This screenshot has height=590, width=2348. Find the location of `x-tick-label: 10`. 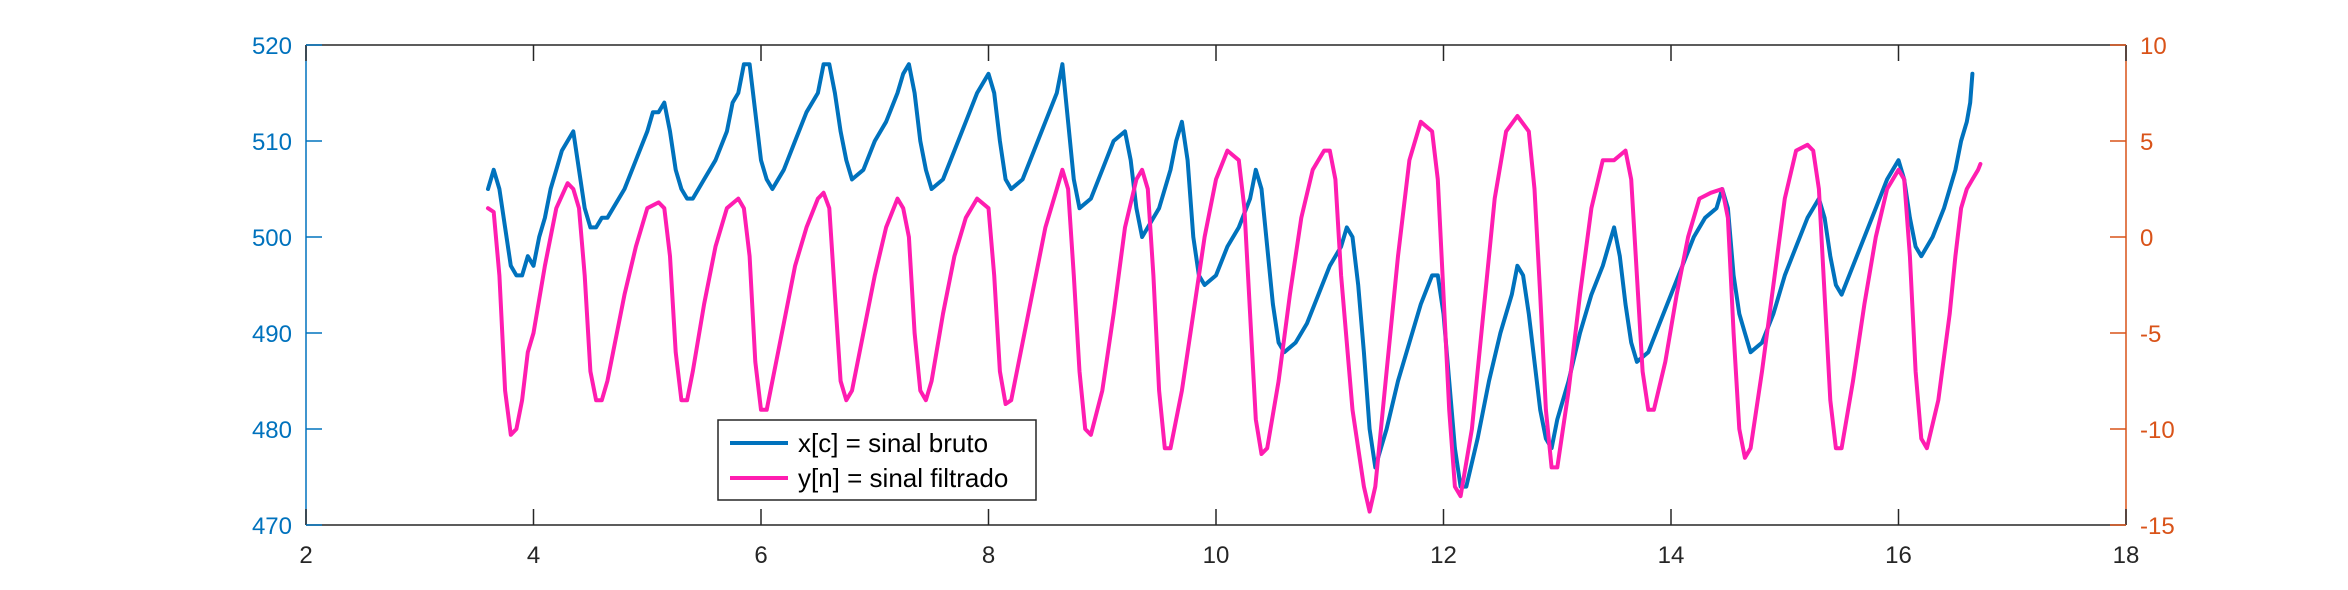

x-tick-label: 10 is located at coordinates (1216, 555).